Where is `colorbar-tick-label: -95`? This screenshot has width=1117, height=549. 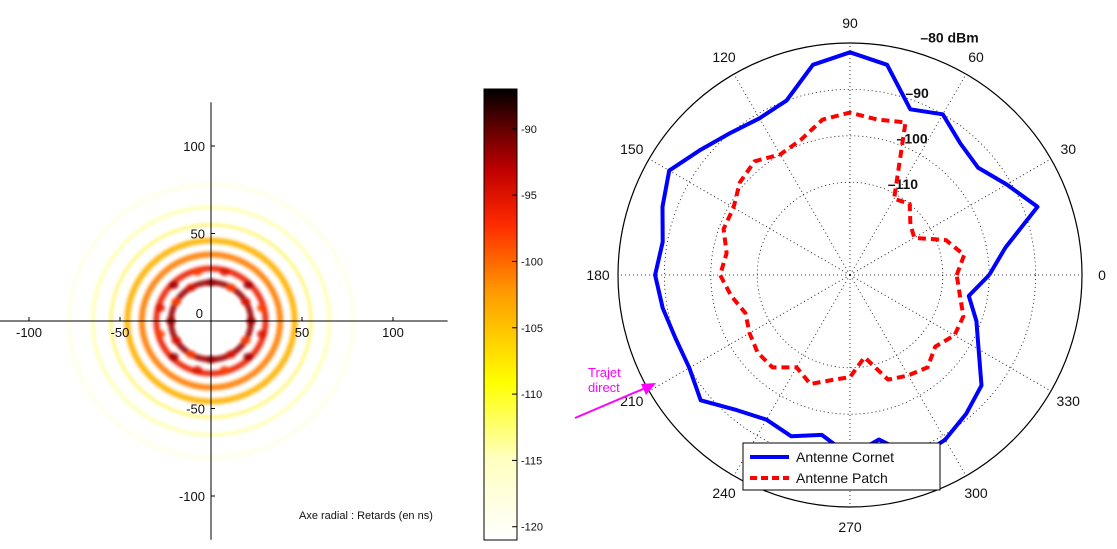
colorbar-tick-label: -95 is located at coordinates (529, 196).